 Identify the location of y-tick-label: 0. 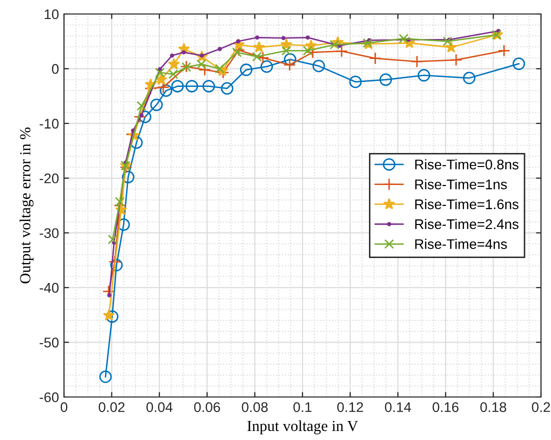
(55, 69).